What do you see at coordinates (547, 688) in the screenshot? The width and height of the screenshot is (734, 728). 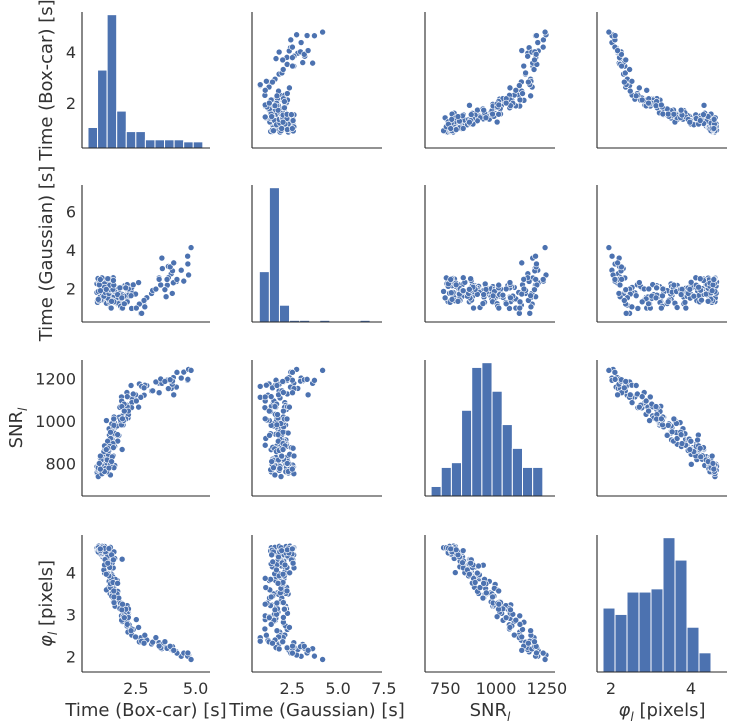 I see `x-tick-label: 1250` at bounding box center [547, 688].